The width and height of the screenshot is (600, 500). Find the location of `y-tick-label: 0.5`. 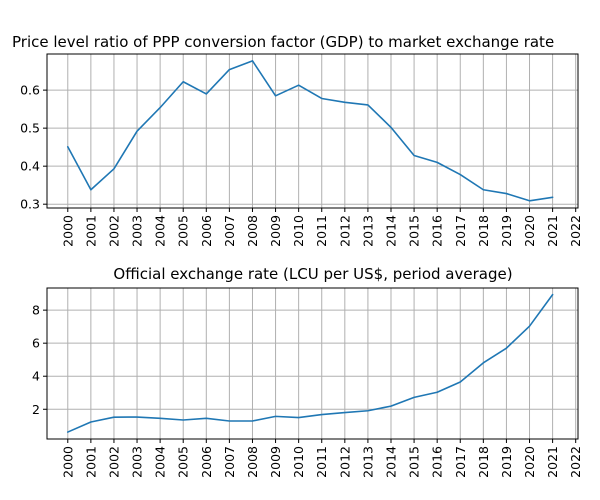

y-tick-label: 0.5 is located at coordinates (30, 128).